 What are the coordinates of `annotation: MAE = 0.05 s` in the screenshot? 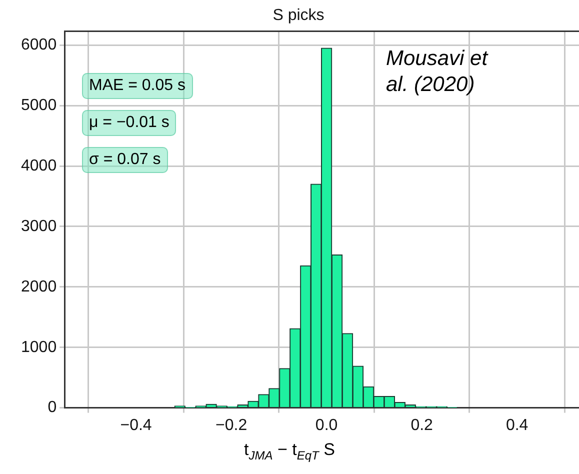 It's located at (137, 86).